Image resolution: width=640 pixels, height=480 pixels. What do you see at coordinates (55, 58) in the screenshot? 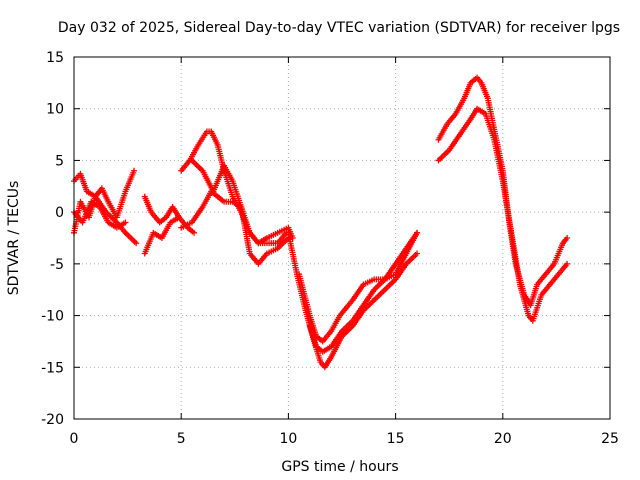
I see `y-tick-label: 15` at bounding box center [55, 58].